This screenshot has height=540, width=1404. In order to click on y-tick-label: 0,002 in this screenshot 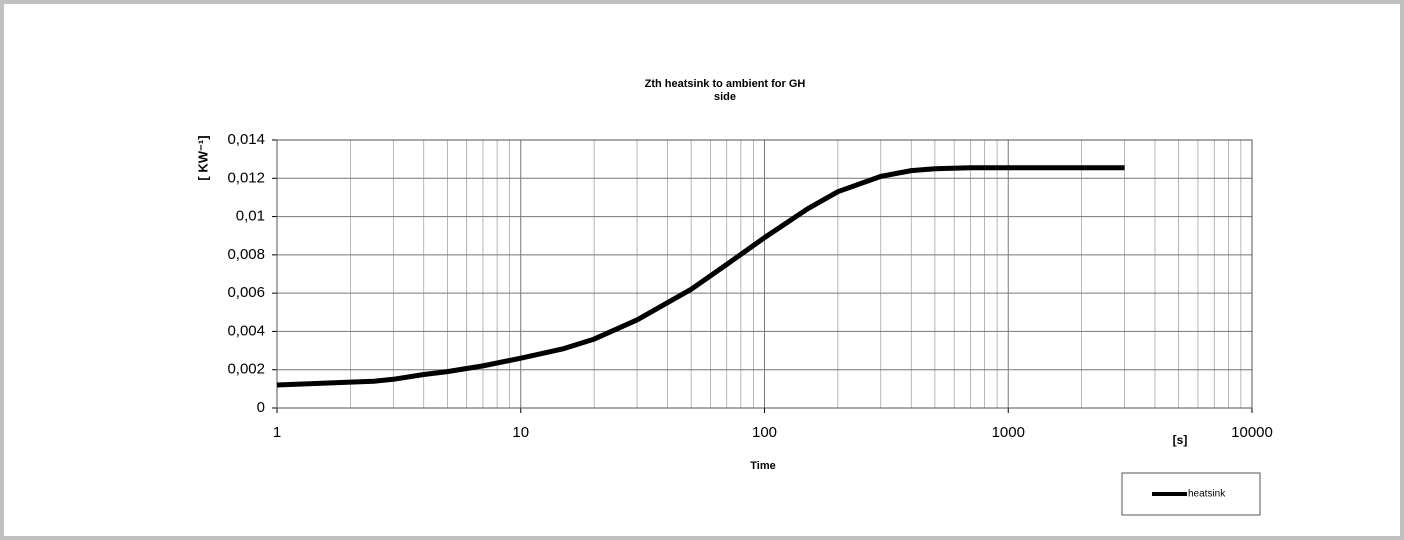, I will do `click(246, 369)`.